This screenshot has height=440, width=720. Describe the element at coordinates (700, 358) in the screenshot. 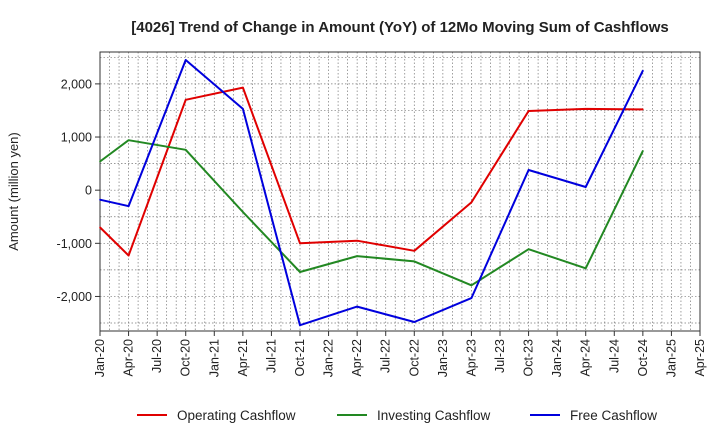

I see `x-tick-label: Apr-25` at that location.